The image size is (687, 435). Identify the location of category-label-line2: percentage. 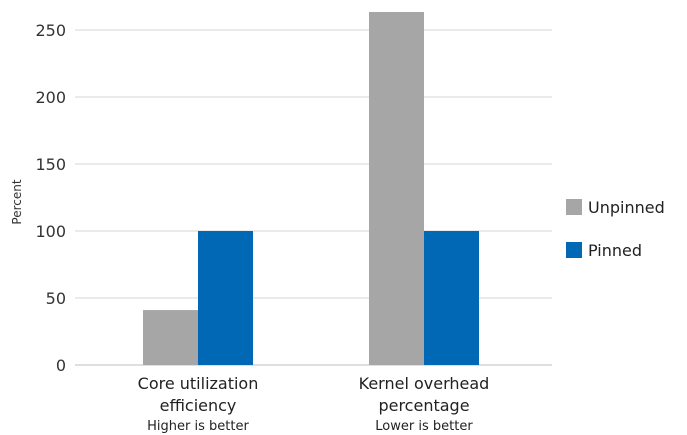
(423, 405).